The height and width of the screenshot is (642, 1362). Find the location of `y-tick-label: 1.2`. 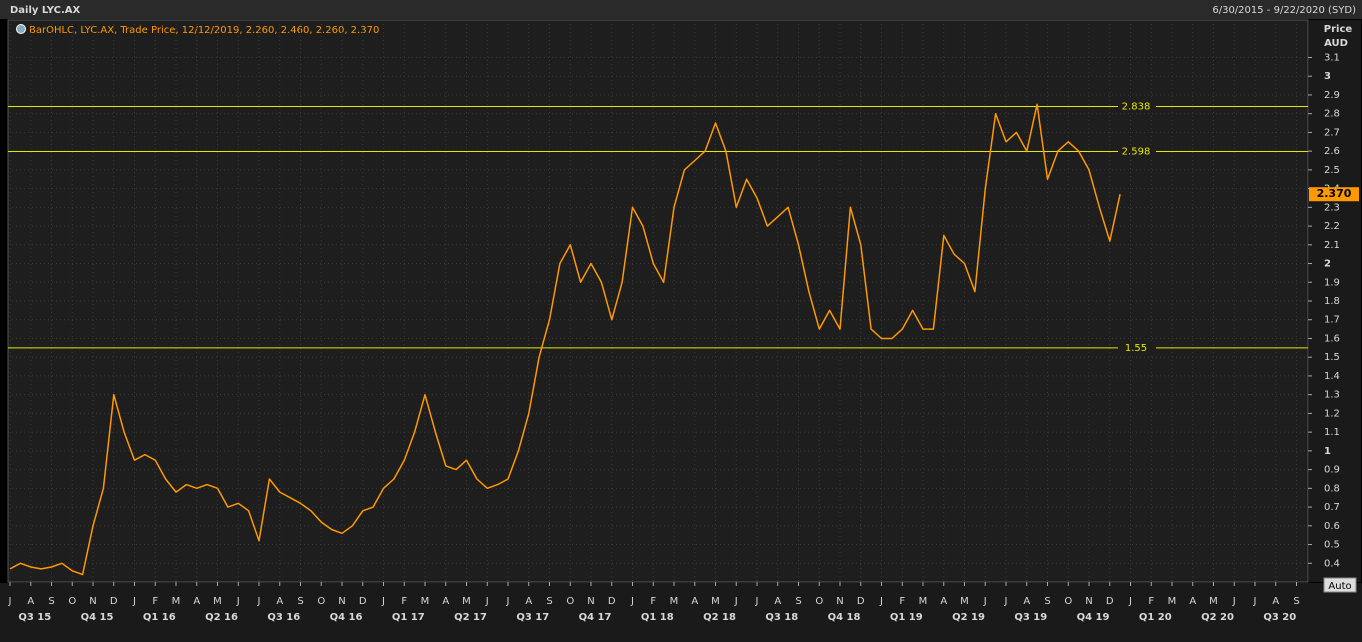

y-tick-label: 1.2 is located at coordinates (1332, 413).